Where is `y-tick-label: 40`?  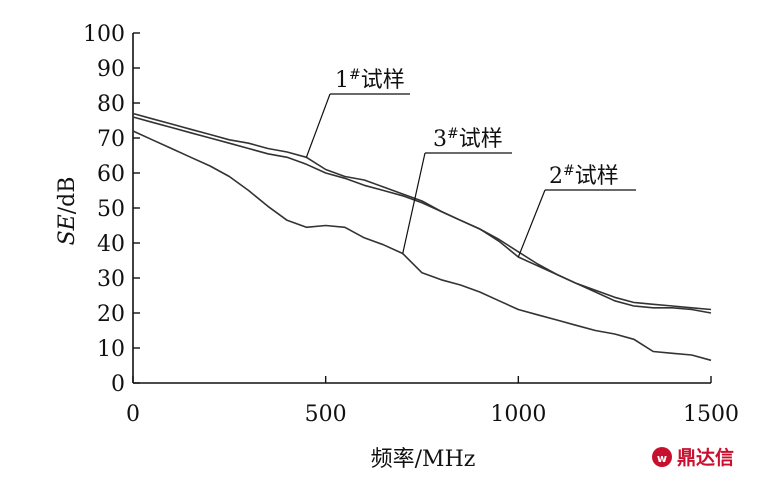 y-tick-label: 40 is located at coordinates (111, 244).